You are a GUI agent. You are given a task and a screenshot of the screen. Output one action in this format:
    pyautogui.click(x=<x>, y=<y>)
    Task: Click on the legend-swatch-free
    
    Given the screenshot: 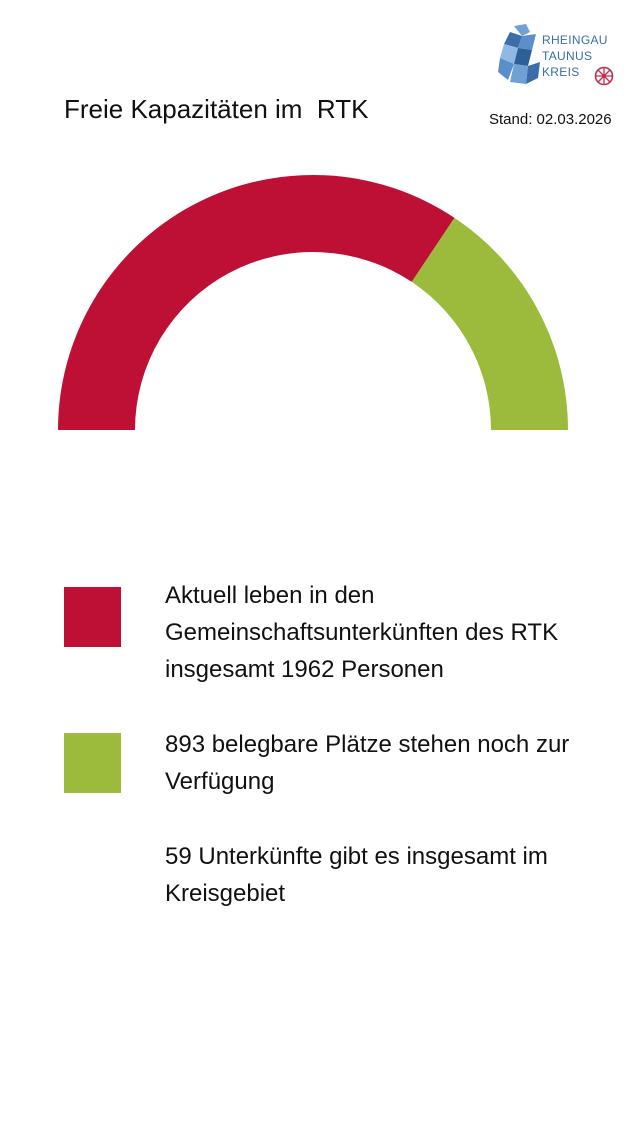 What is the action you would take?
    pyautogui.click(x=92, y=763)
    